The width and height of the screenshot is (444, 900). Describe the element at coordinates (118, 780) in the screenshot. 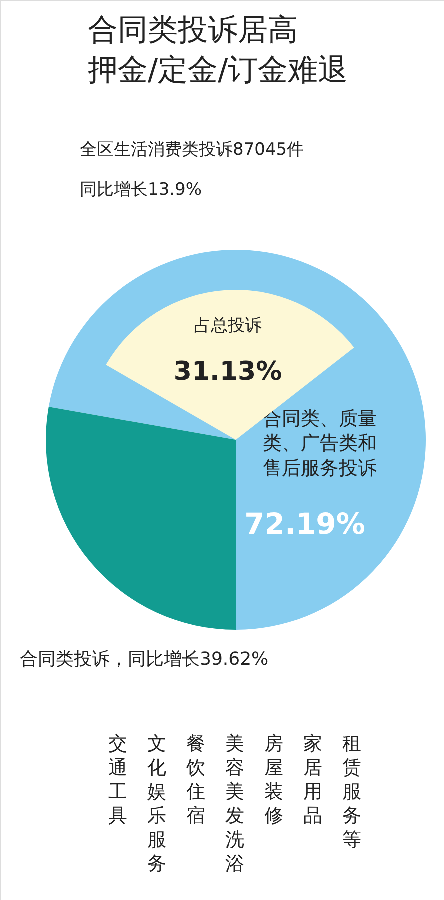

I see `text: 交通工具` at that location.